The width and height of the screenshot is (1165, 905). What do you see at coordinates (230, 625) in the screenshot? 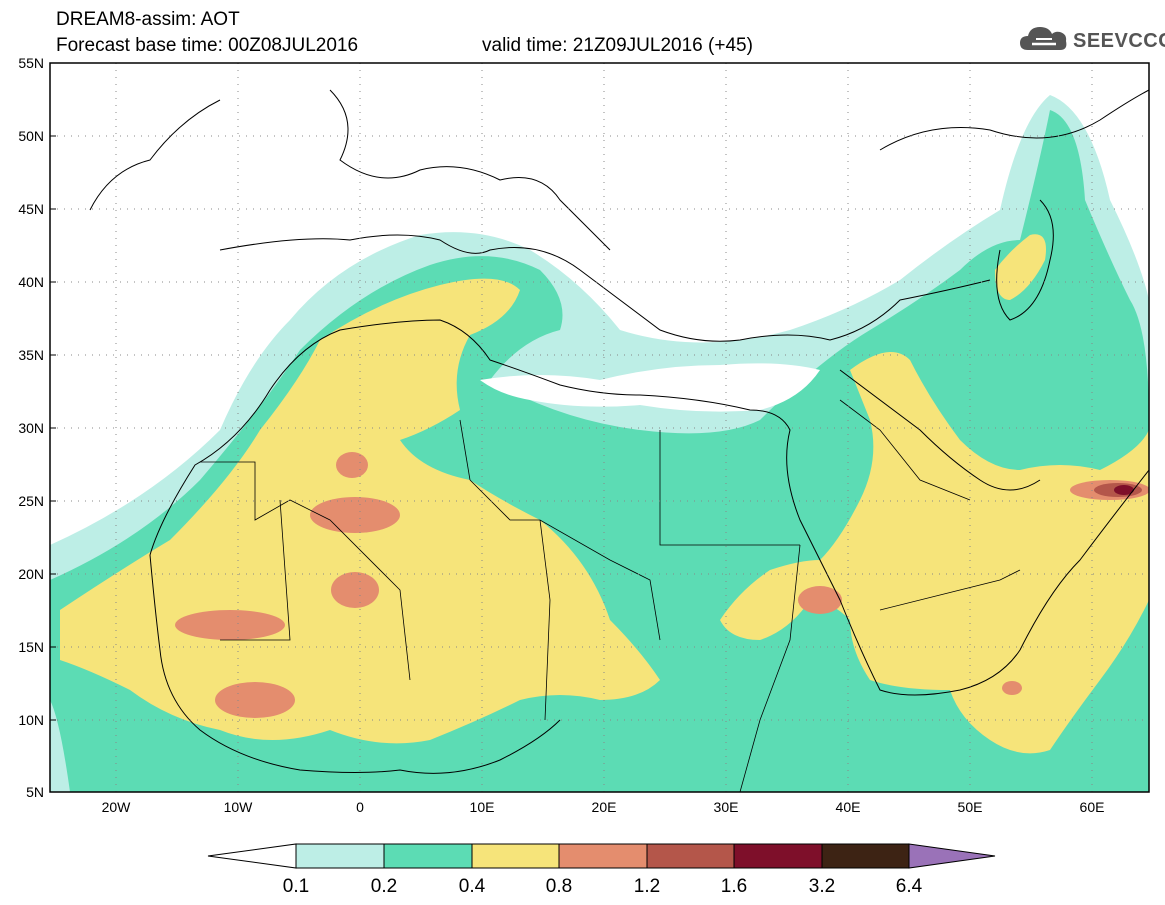
I see `aot-contour-0.8-spot-4` at bounding box center [230, 625].